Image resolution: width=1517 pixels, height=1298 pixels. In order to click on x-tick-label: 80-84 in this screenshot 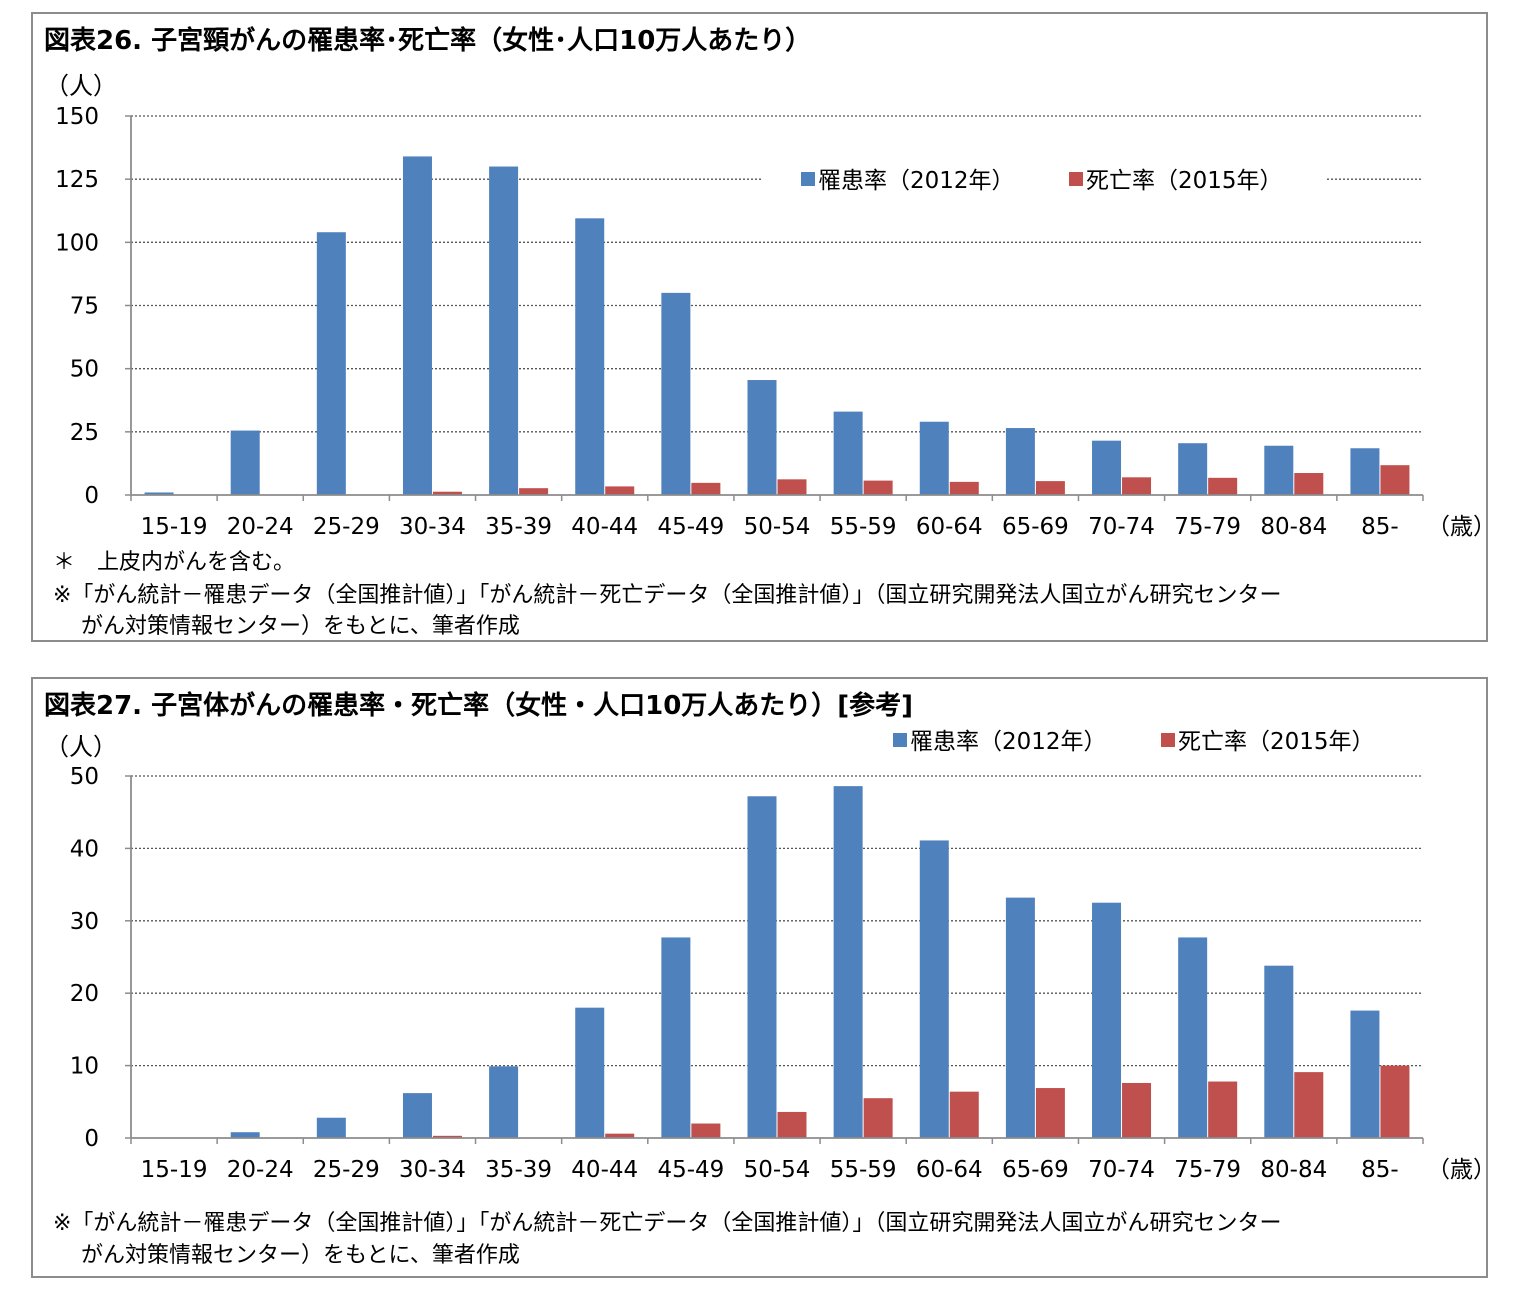, I will do `click(1293, 1170)`.